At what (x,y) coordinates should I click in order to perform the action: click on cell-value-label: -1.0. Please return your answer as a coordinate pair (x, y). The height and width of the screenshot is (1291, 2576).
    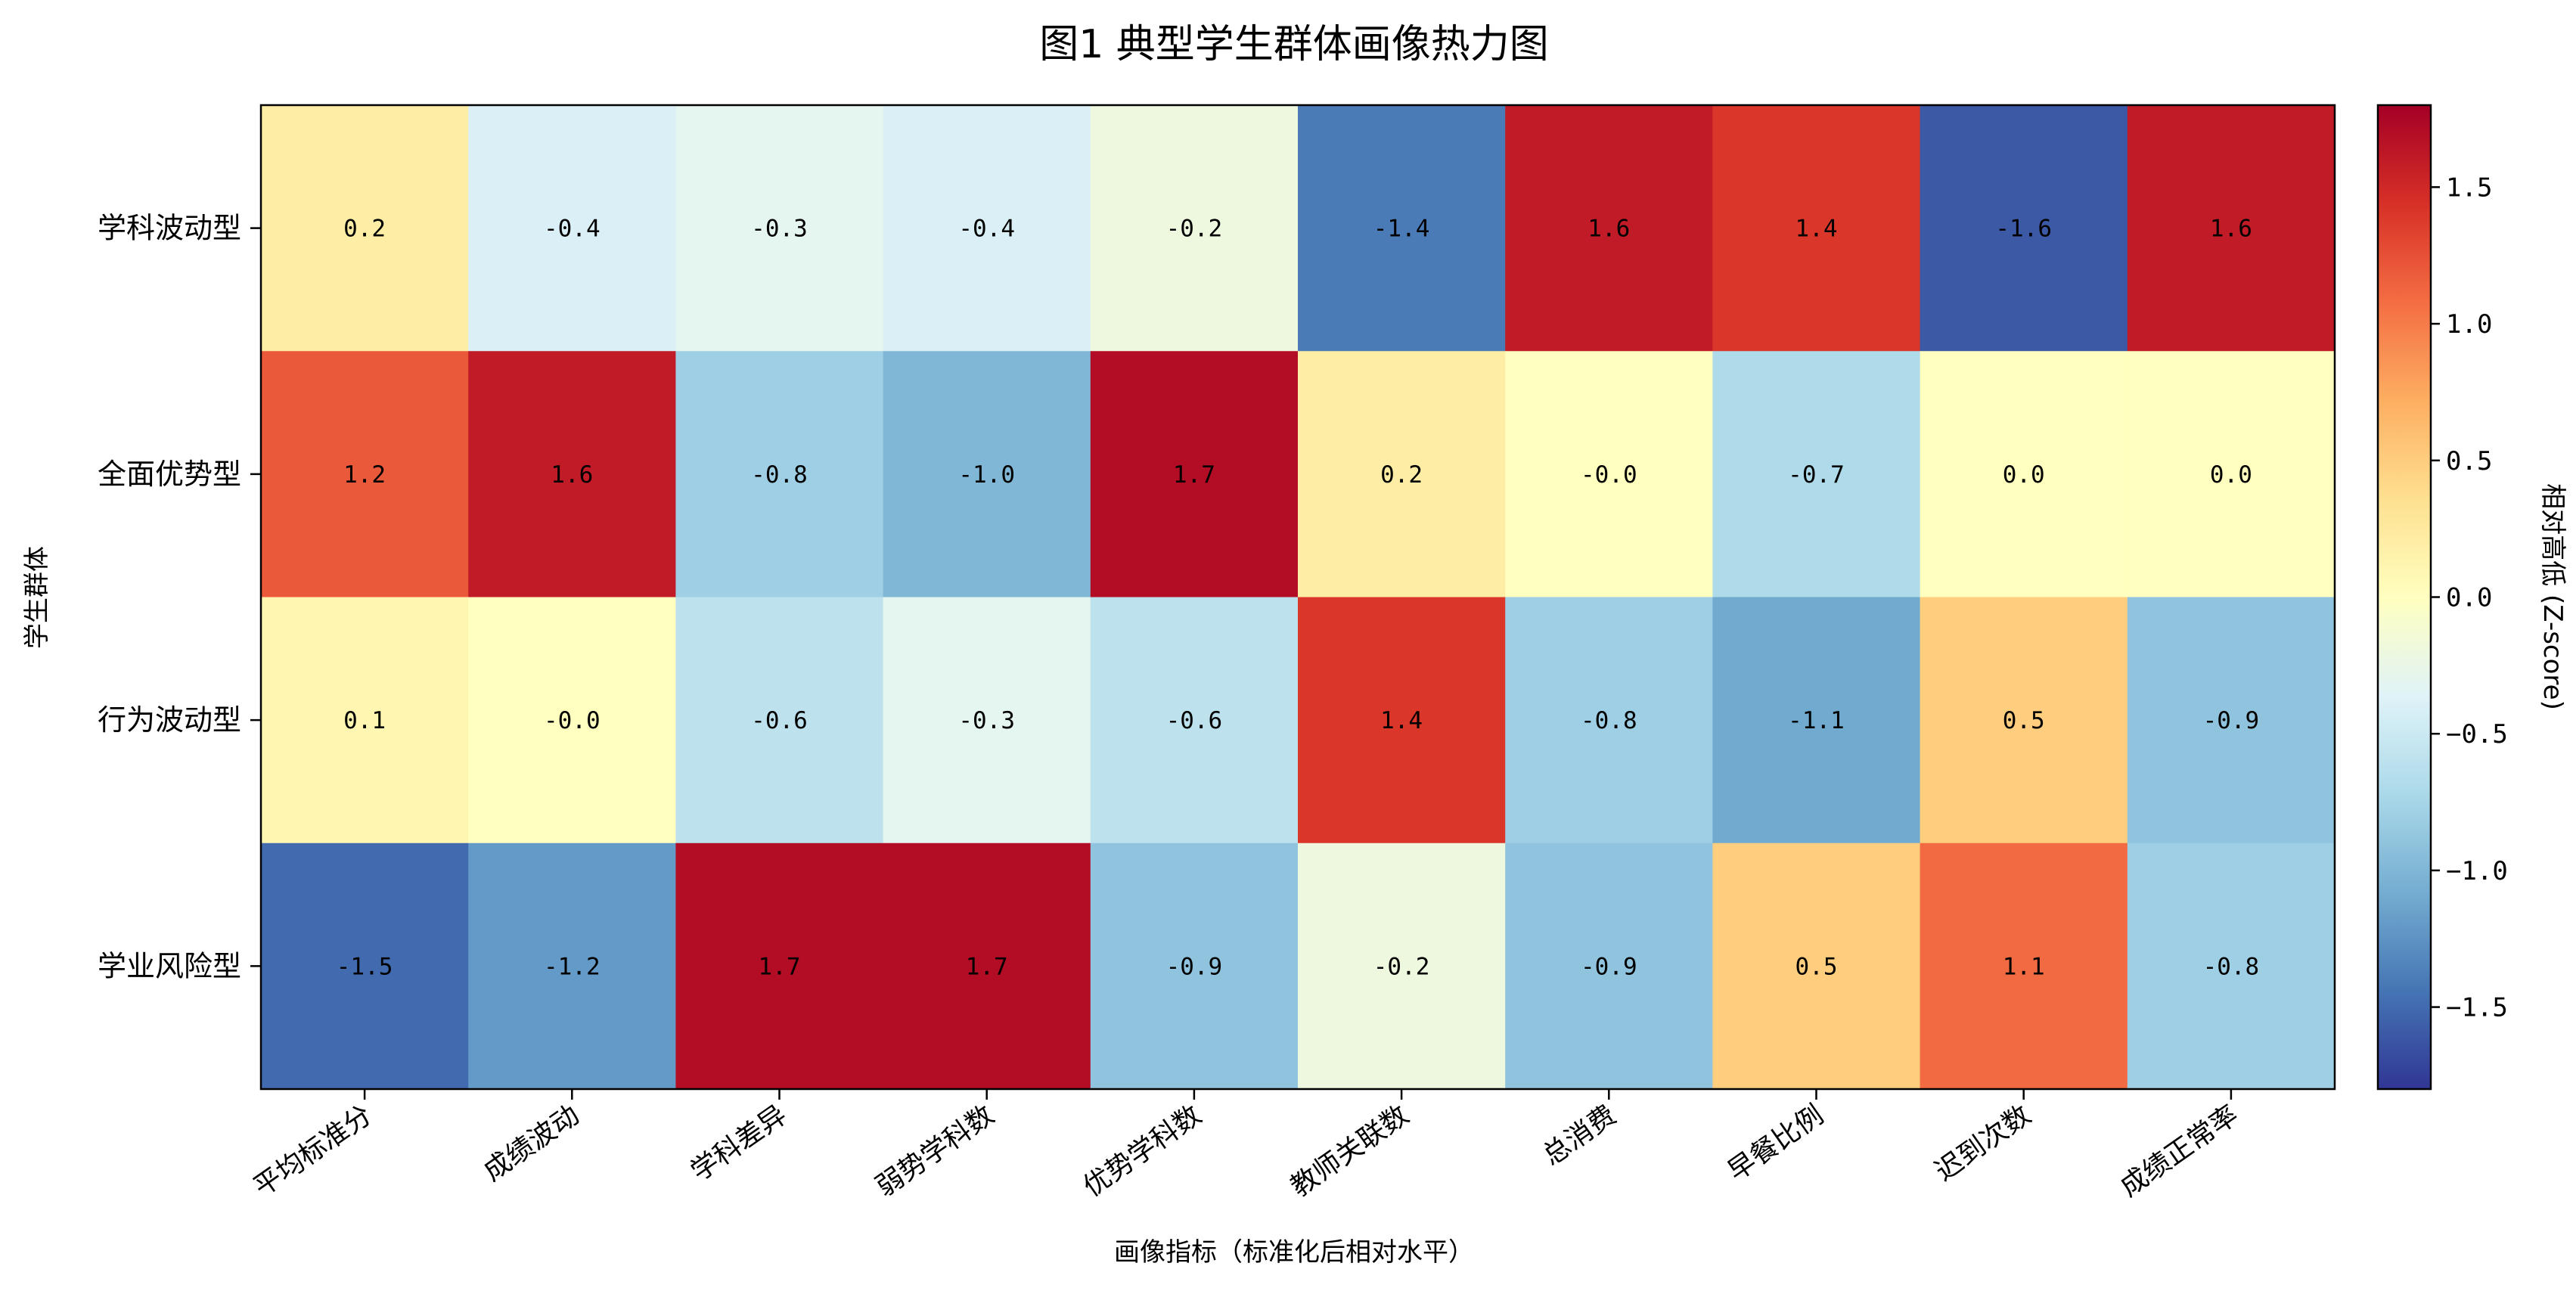
    Looking at the image, I should click on (986, 475).